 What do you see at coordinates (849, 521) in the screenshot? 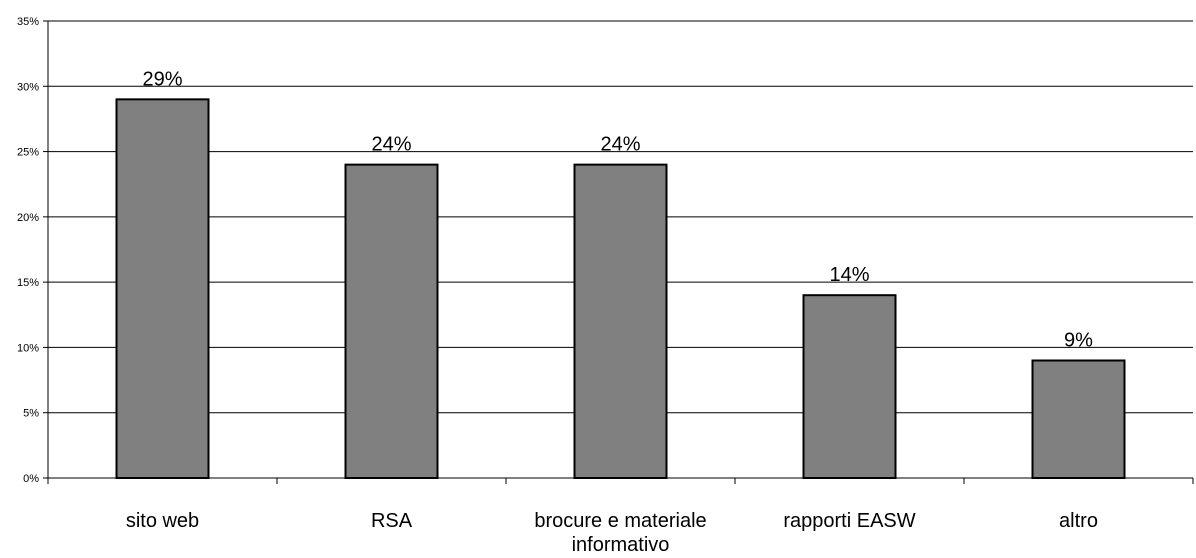
I see `x-tick-label: rapporti EASW` at bounding box center [849, 521].